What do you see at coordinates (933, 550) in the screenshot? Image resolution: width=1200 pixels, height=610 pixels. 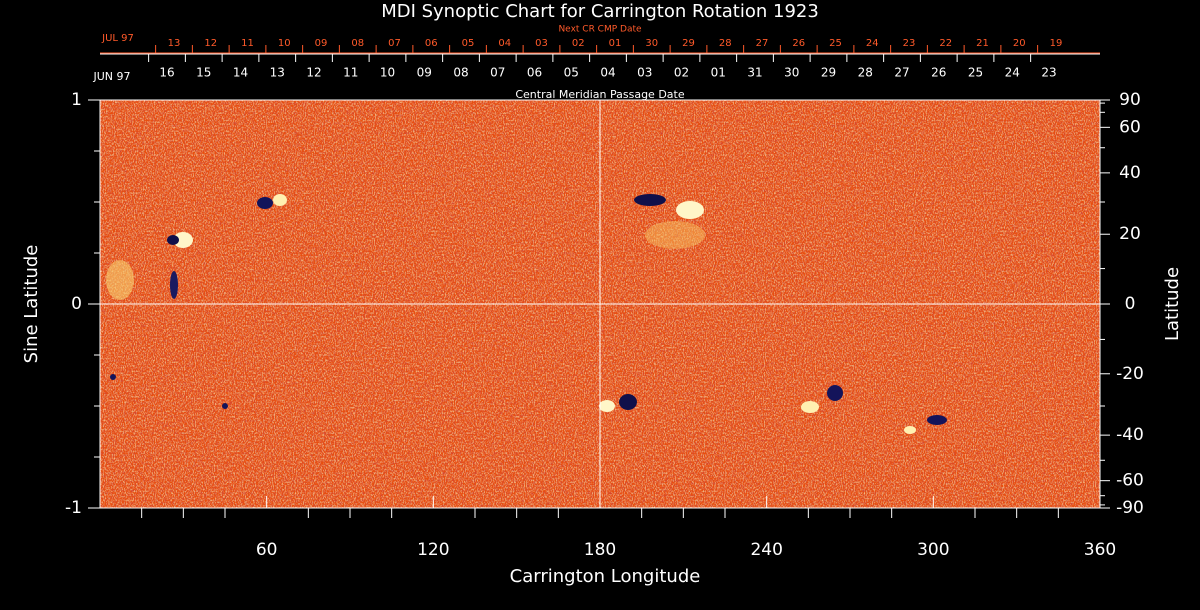 I see `x-tick-label: 300` at bounding box center [933, 550].